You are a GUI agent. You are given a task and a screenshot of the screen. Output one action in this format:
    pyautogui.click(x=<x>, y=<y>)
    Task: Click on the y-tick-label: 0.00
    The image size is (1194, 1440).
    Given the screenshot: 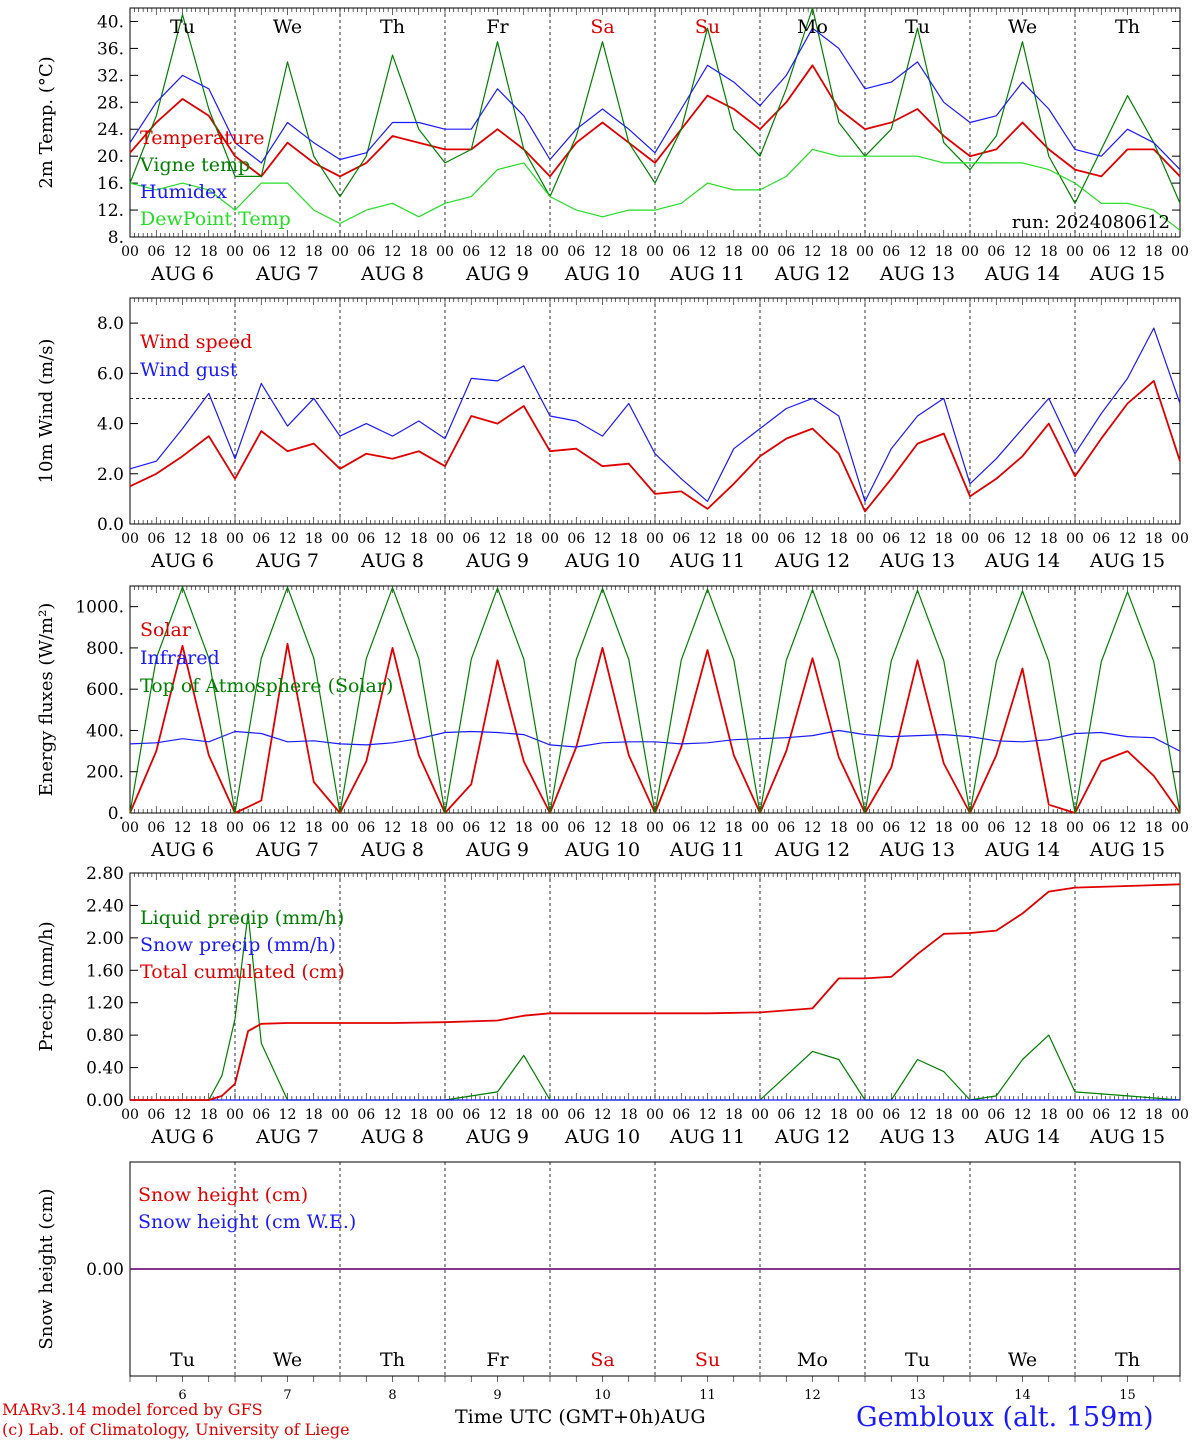 What is the action you would take?
    pyautogui.click(x=105, y=1101)
    